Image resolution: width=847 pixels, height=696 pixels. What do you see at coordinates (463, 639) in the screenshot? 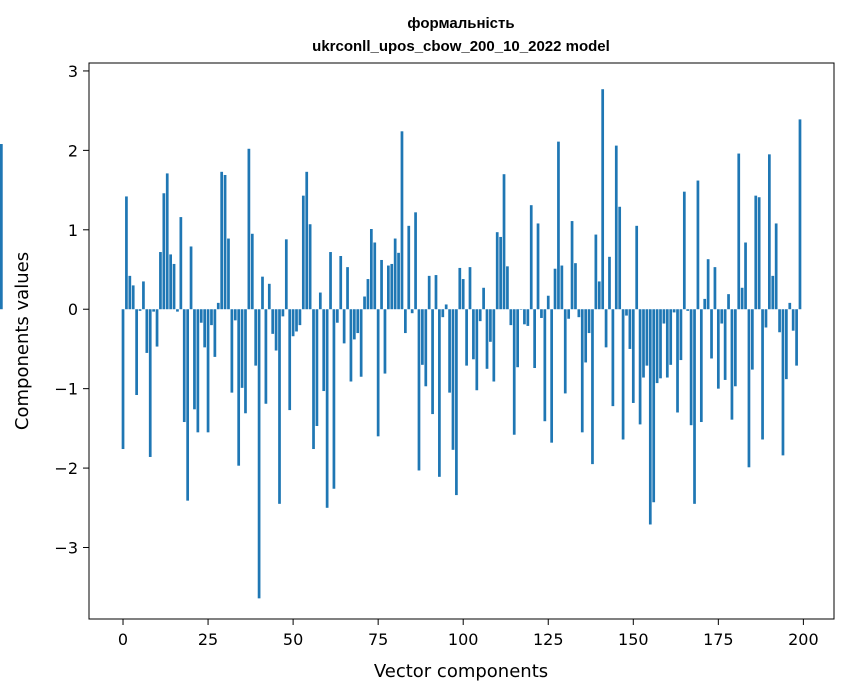
I see `x-tick-label: 100` at bounding box center [463, 639].